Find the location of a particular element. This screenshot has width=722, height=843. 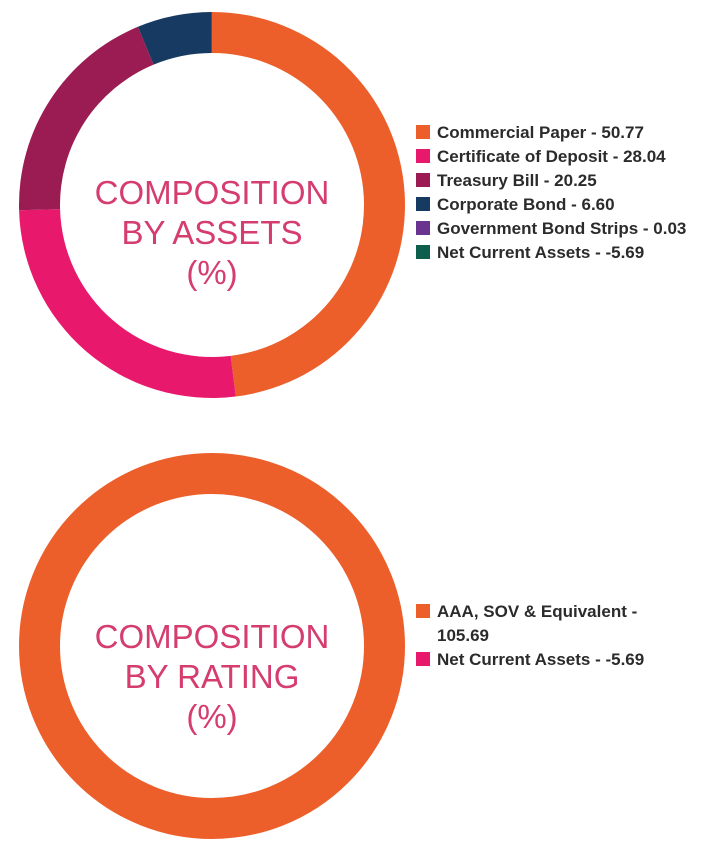

rating-legend-label: Net Current Assets - -5.69 is located at coordinates (541, 659).